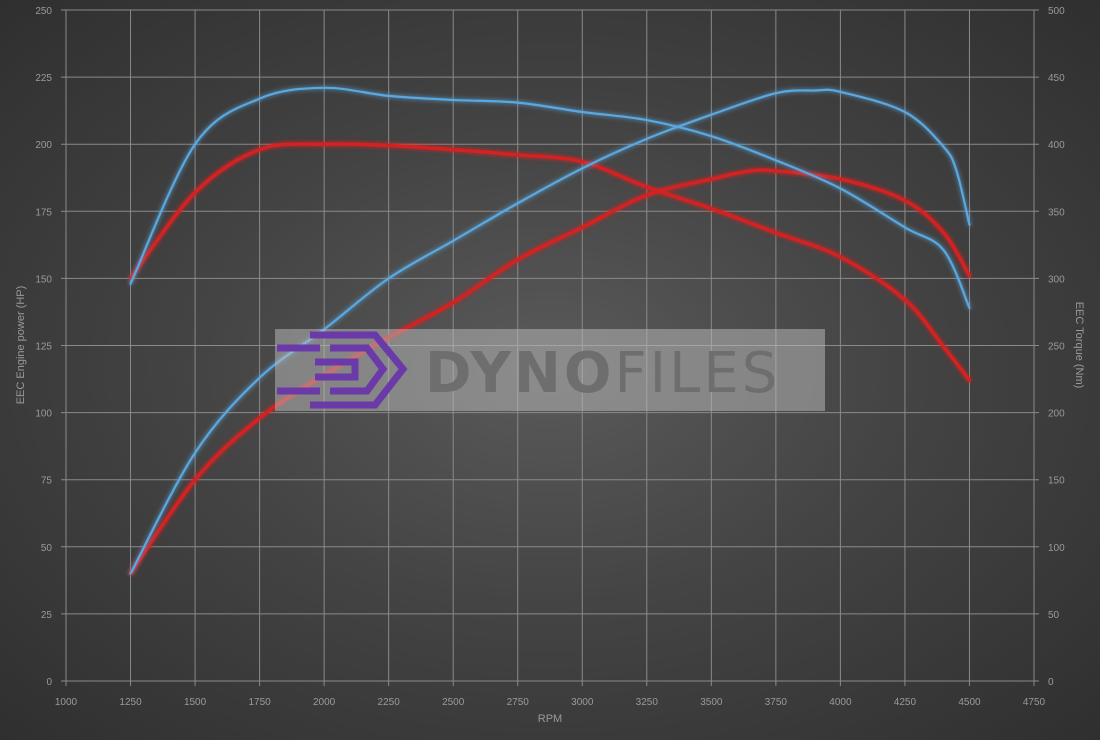 The width and height of the screenshot is (1100, 740). Describe the element at coordinates (47, 615) in the screenshot. I see `y-left-tick-label: 25` at that location.